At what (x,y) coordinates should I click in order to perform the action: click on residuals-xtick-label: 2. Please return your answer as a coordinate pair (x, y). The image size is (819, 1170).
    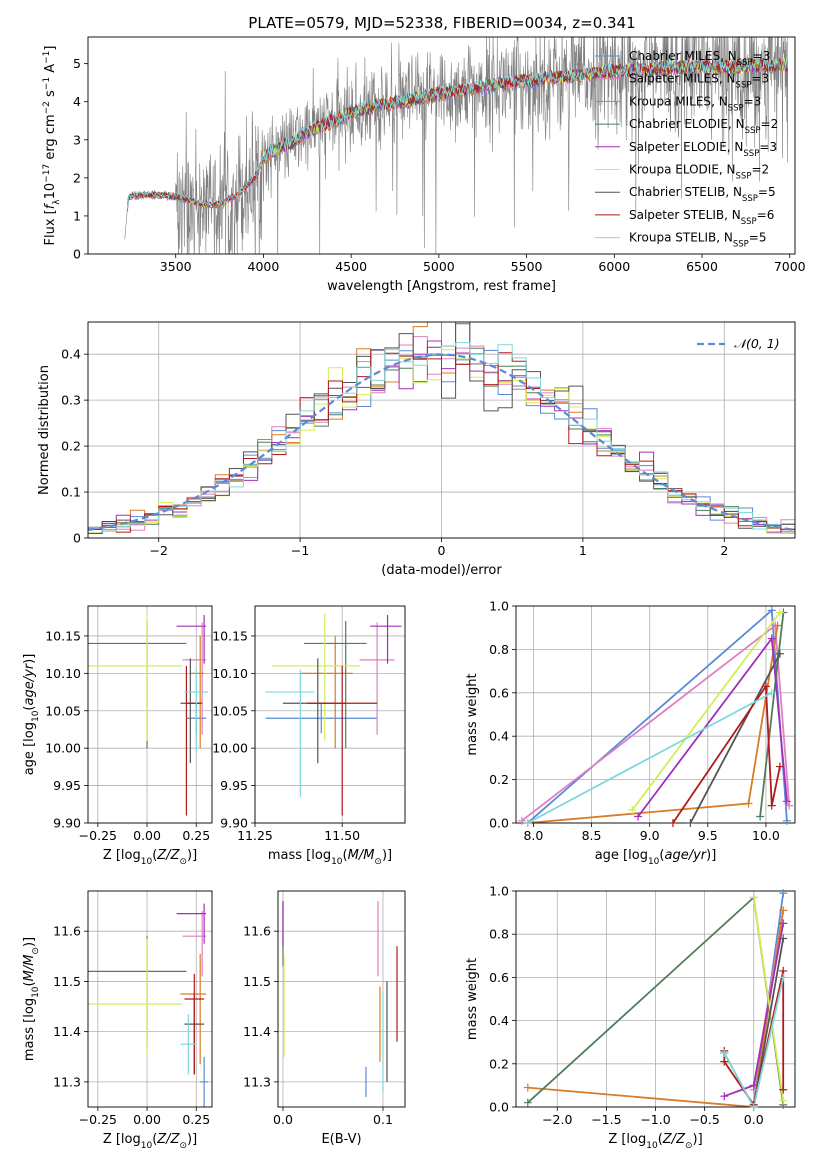
    Looking at the image, I should click on (724, 550).